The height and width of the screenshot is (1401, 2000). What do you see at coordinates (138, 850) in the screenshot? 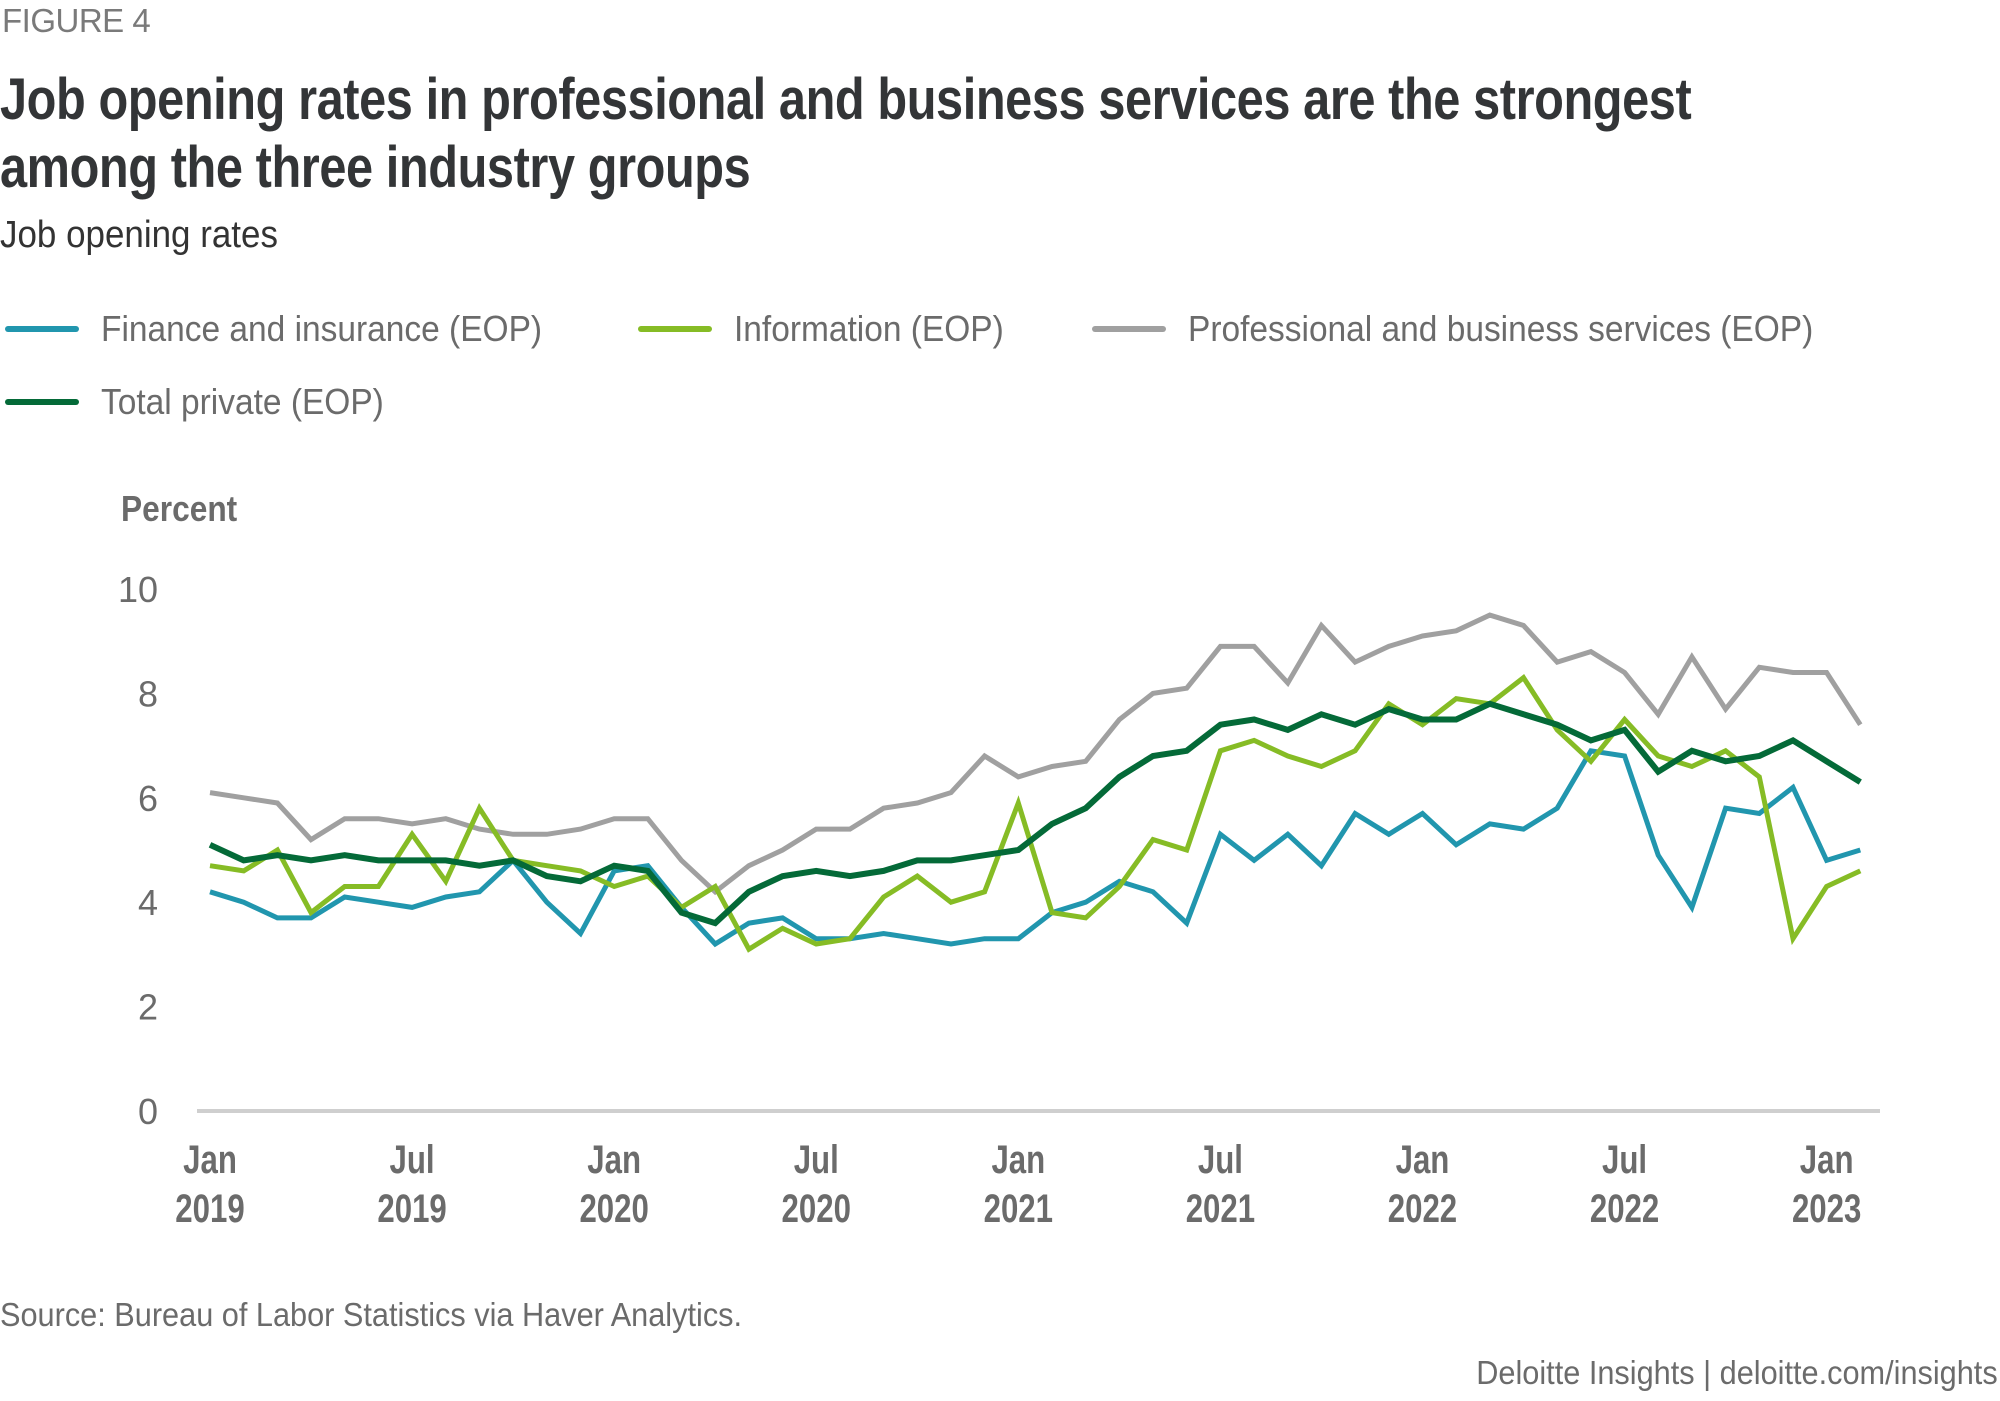
I see `y-axis-ticks: 0 2 4 6 8 10` at bounding box center [138, 850].